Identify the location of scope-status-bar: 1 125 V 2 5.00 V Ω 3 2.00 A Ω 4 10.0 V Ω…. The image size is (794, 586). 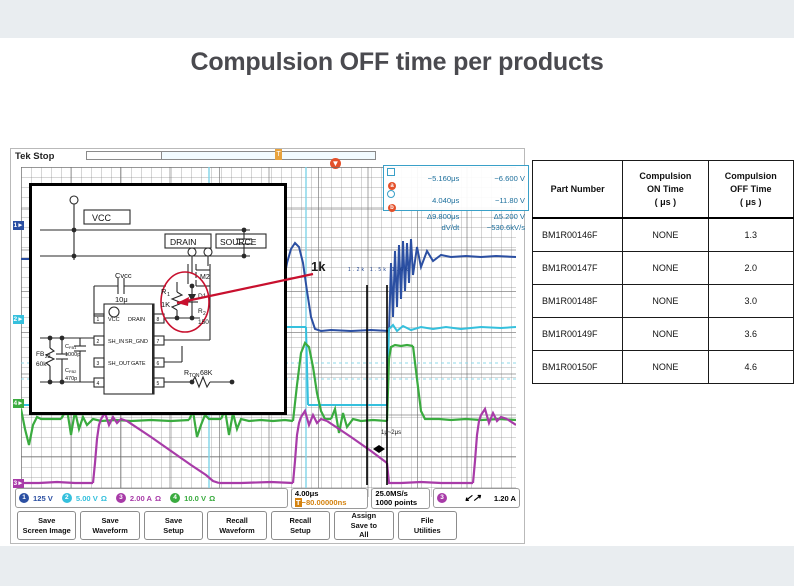
(267, 498).